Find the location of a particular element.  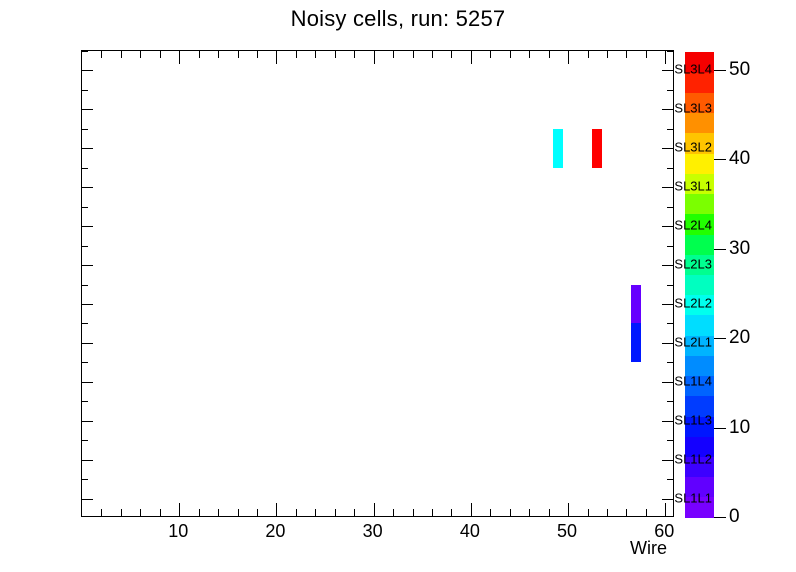

y-axis-label-sl3l4: SL3L4 is located at coordinates (693, 69).